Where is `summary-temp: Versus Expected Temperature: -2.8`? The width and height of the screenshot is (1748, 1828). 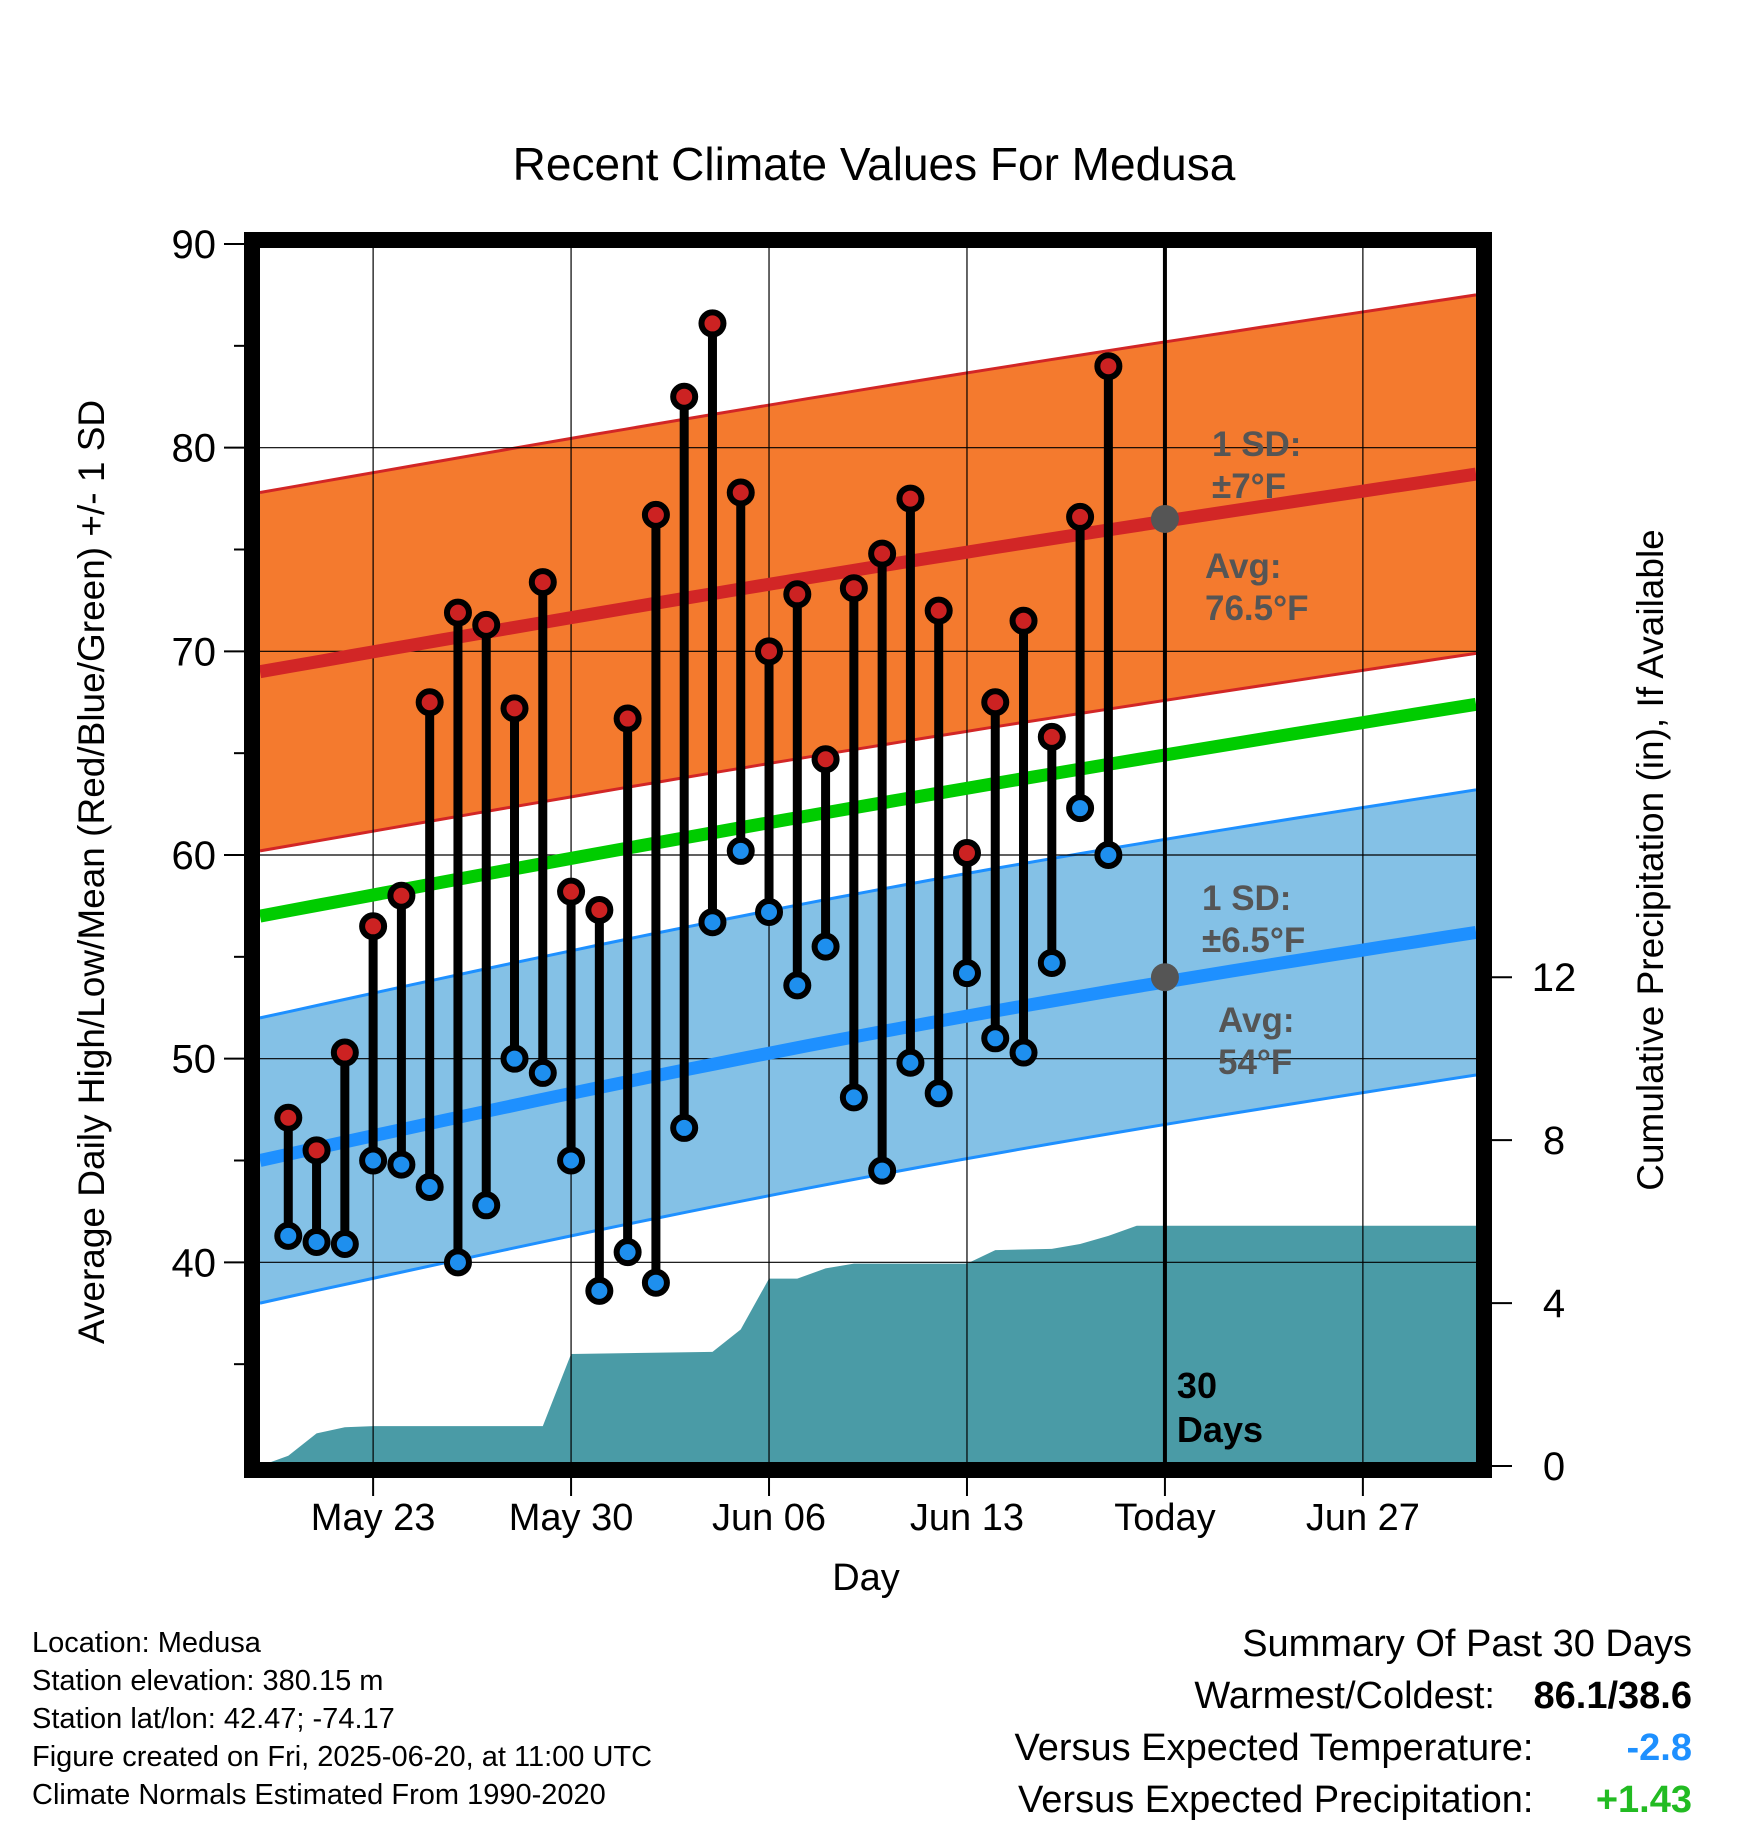 summary-temp: Versus Expected Temperature: -2.8 is located at coordinates (1353, 1748).